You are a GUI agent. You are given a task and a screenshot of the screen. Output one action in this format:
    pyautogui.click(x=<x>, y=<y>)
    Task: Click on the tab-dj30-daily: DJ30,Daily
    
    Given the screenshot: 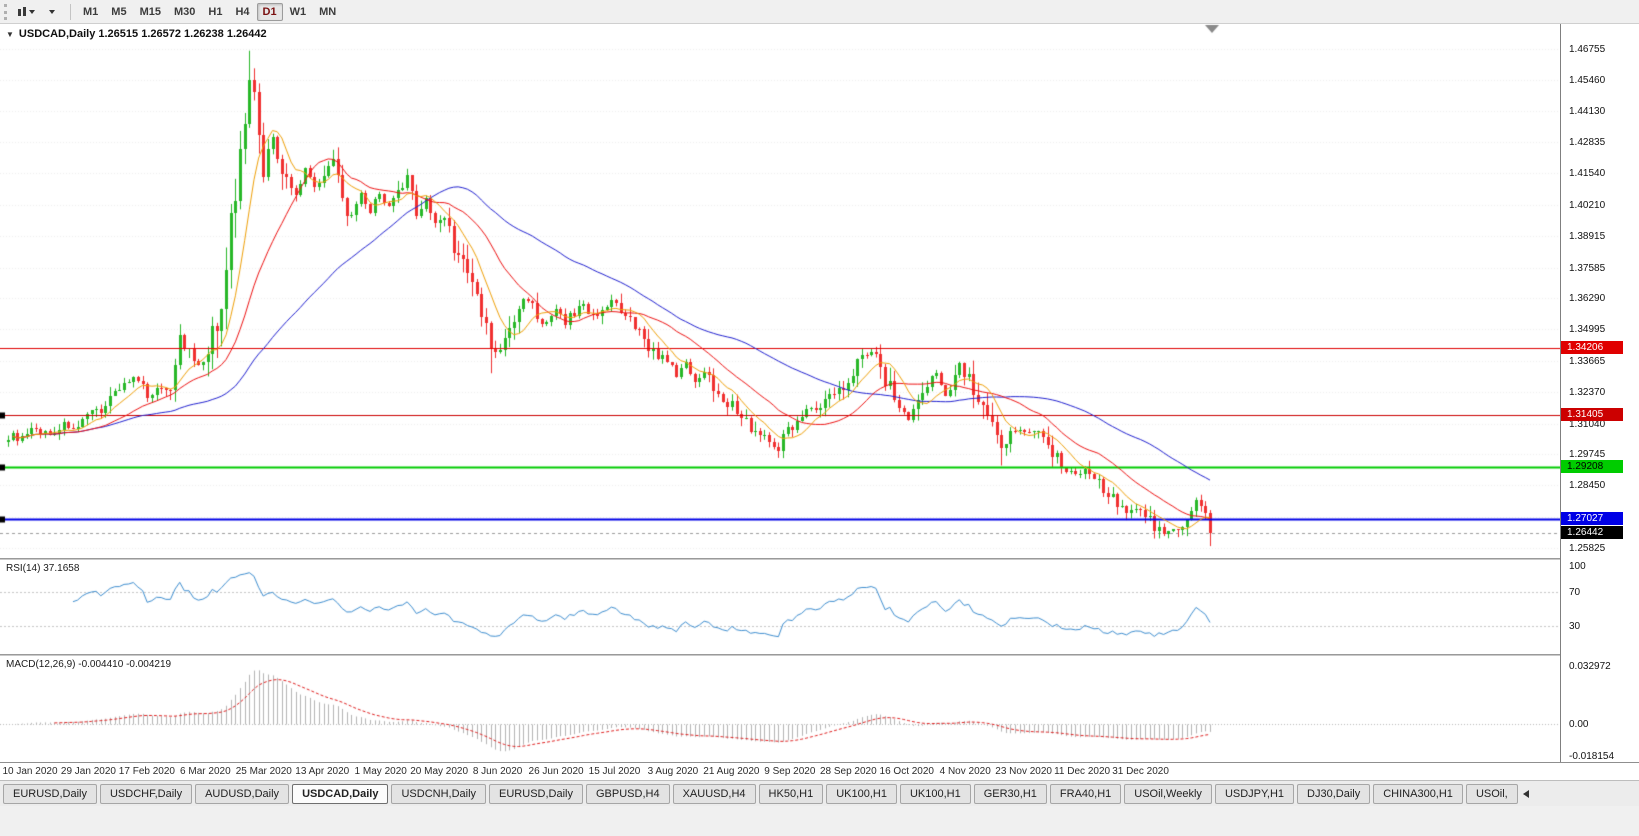 What is the action you would take?
    pyautogui.click(x=1334, y=793)
    